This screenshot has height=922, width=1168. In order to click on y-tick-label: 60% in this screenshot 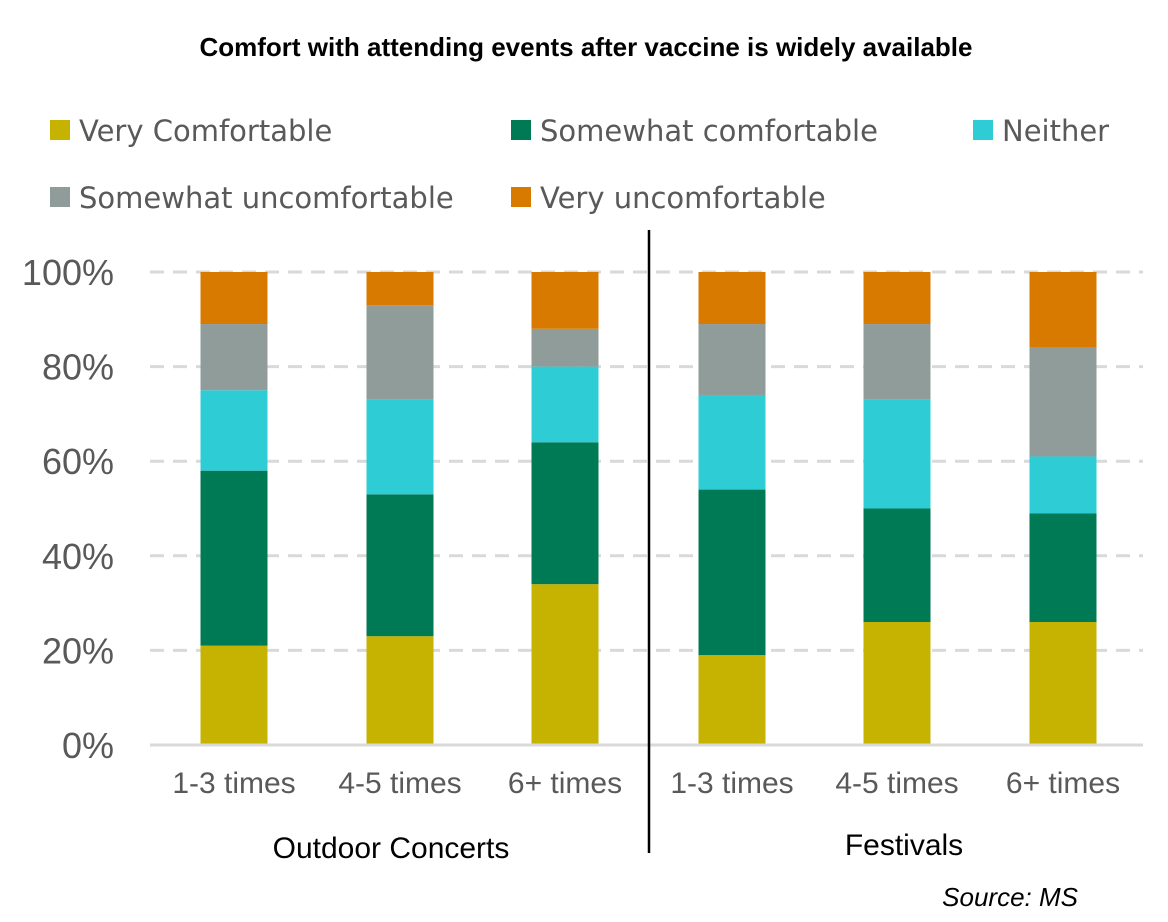, I will do `click(78, 461)`.